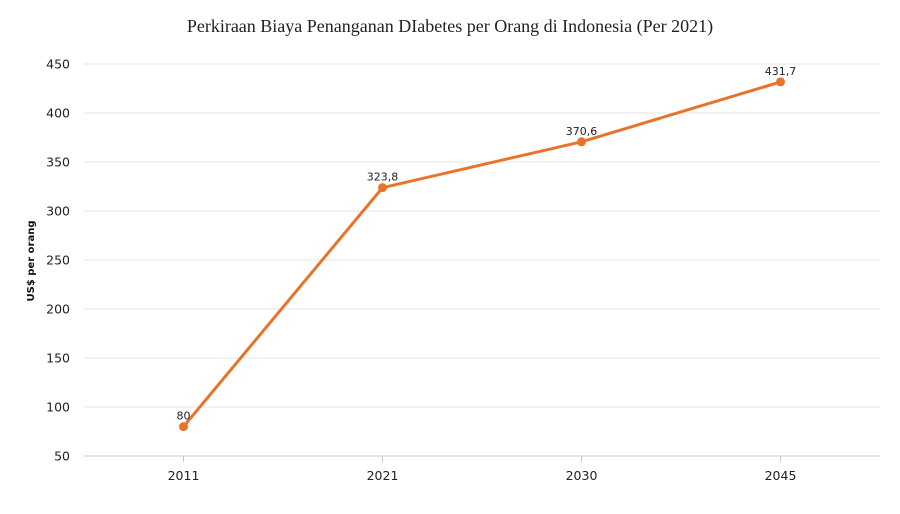 This screenshot has height=514, width=900. I want to click on y-tick-label-250: 250, so click(58, 260).